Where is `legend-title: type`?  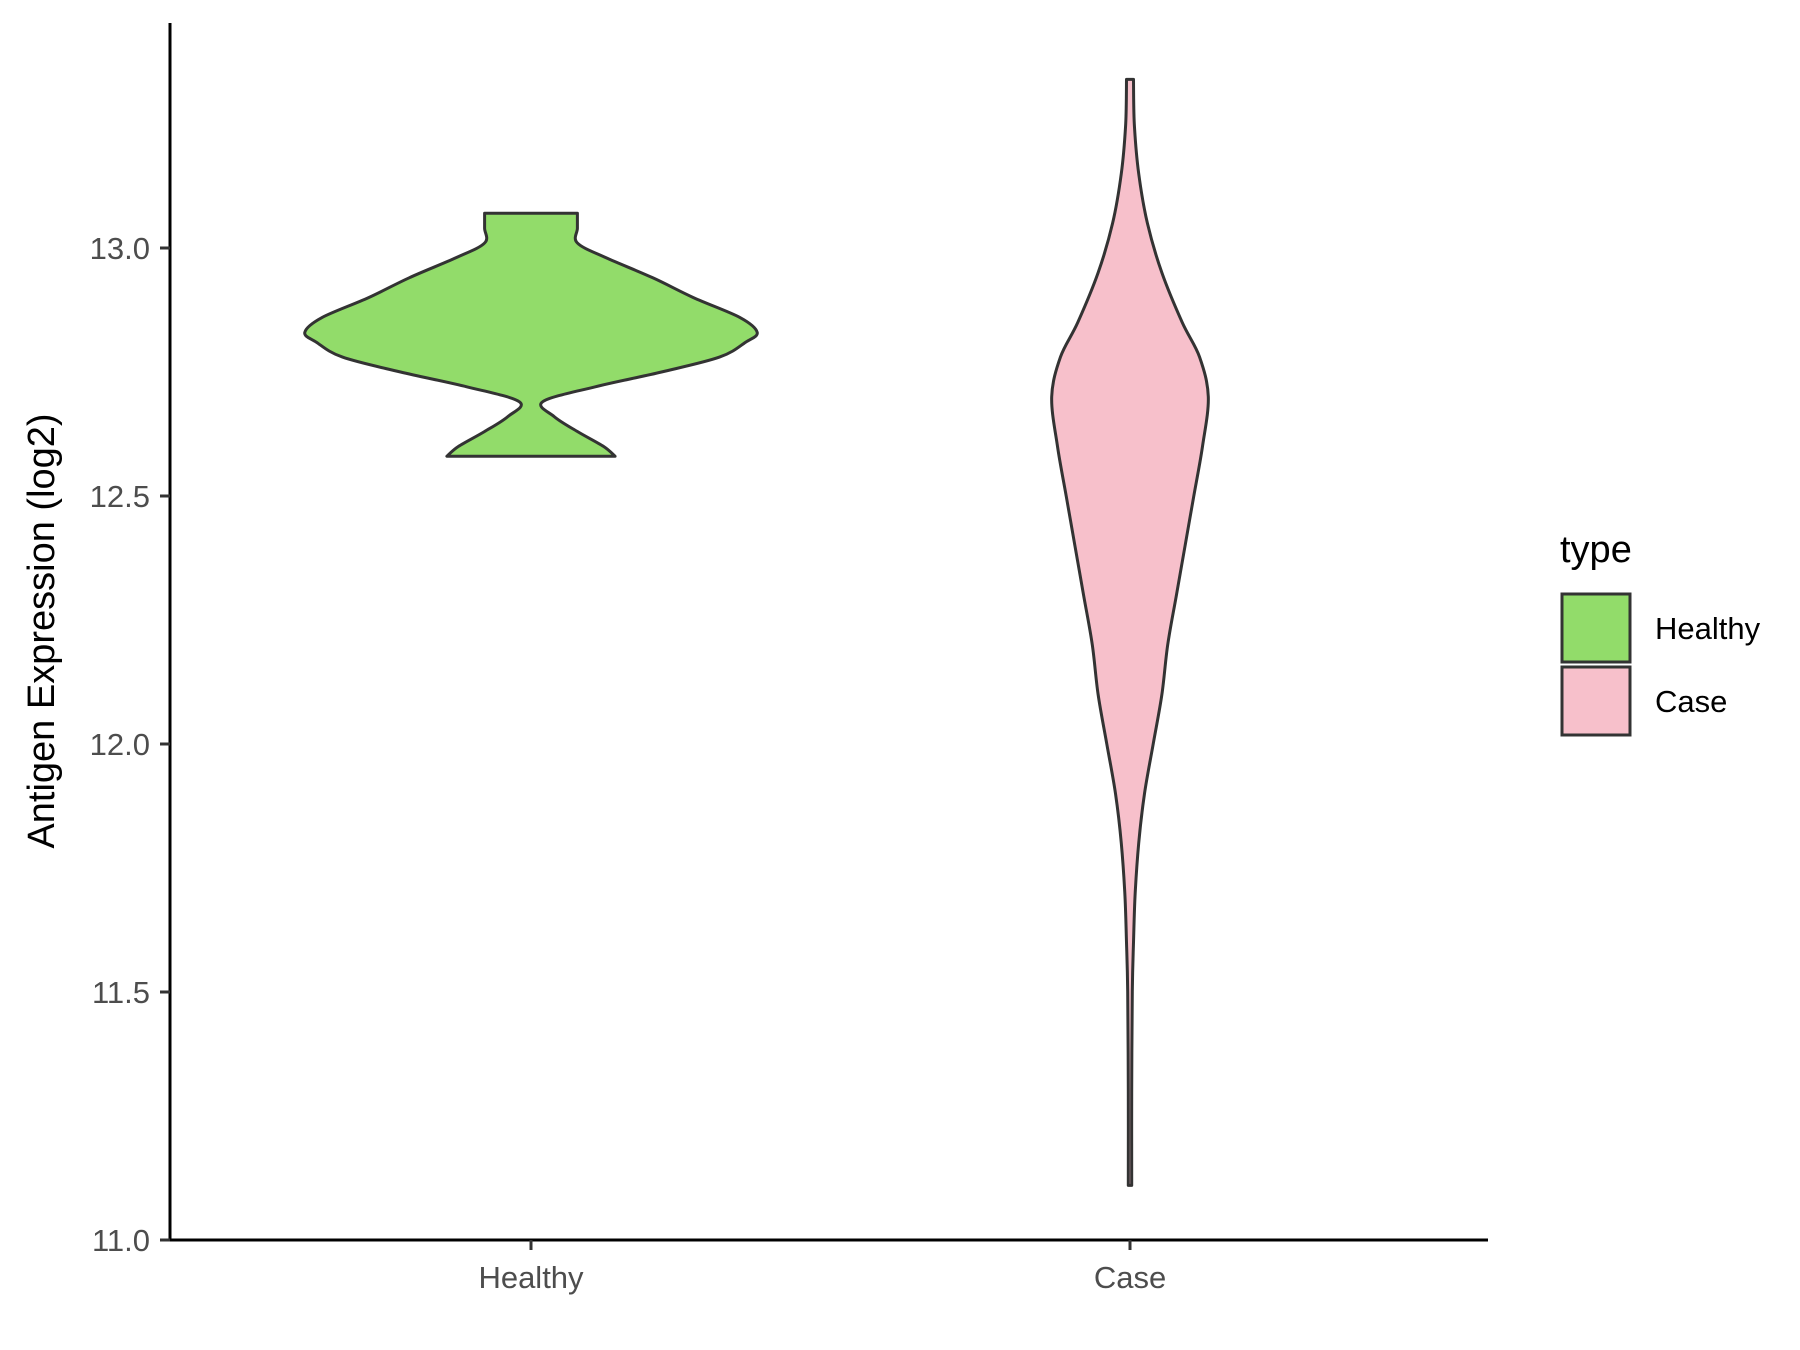
legend-title: type is located at coordinates (1596, 550).